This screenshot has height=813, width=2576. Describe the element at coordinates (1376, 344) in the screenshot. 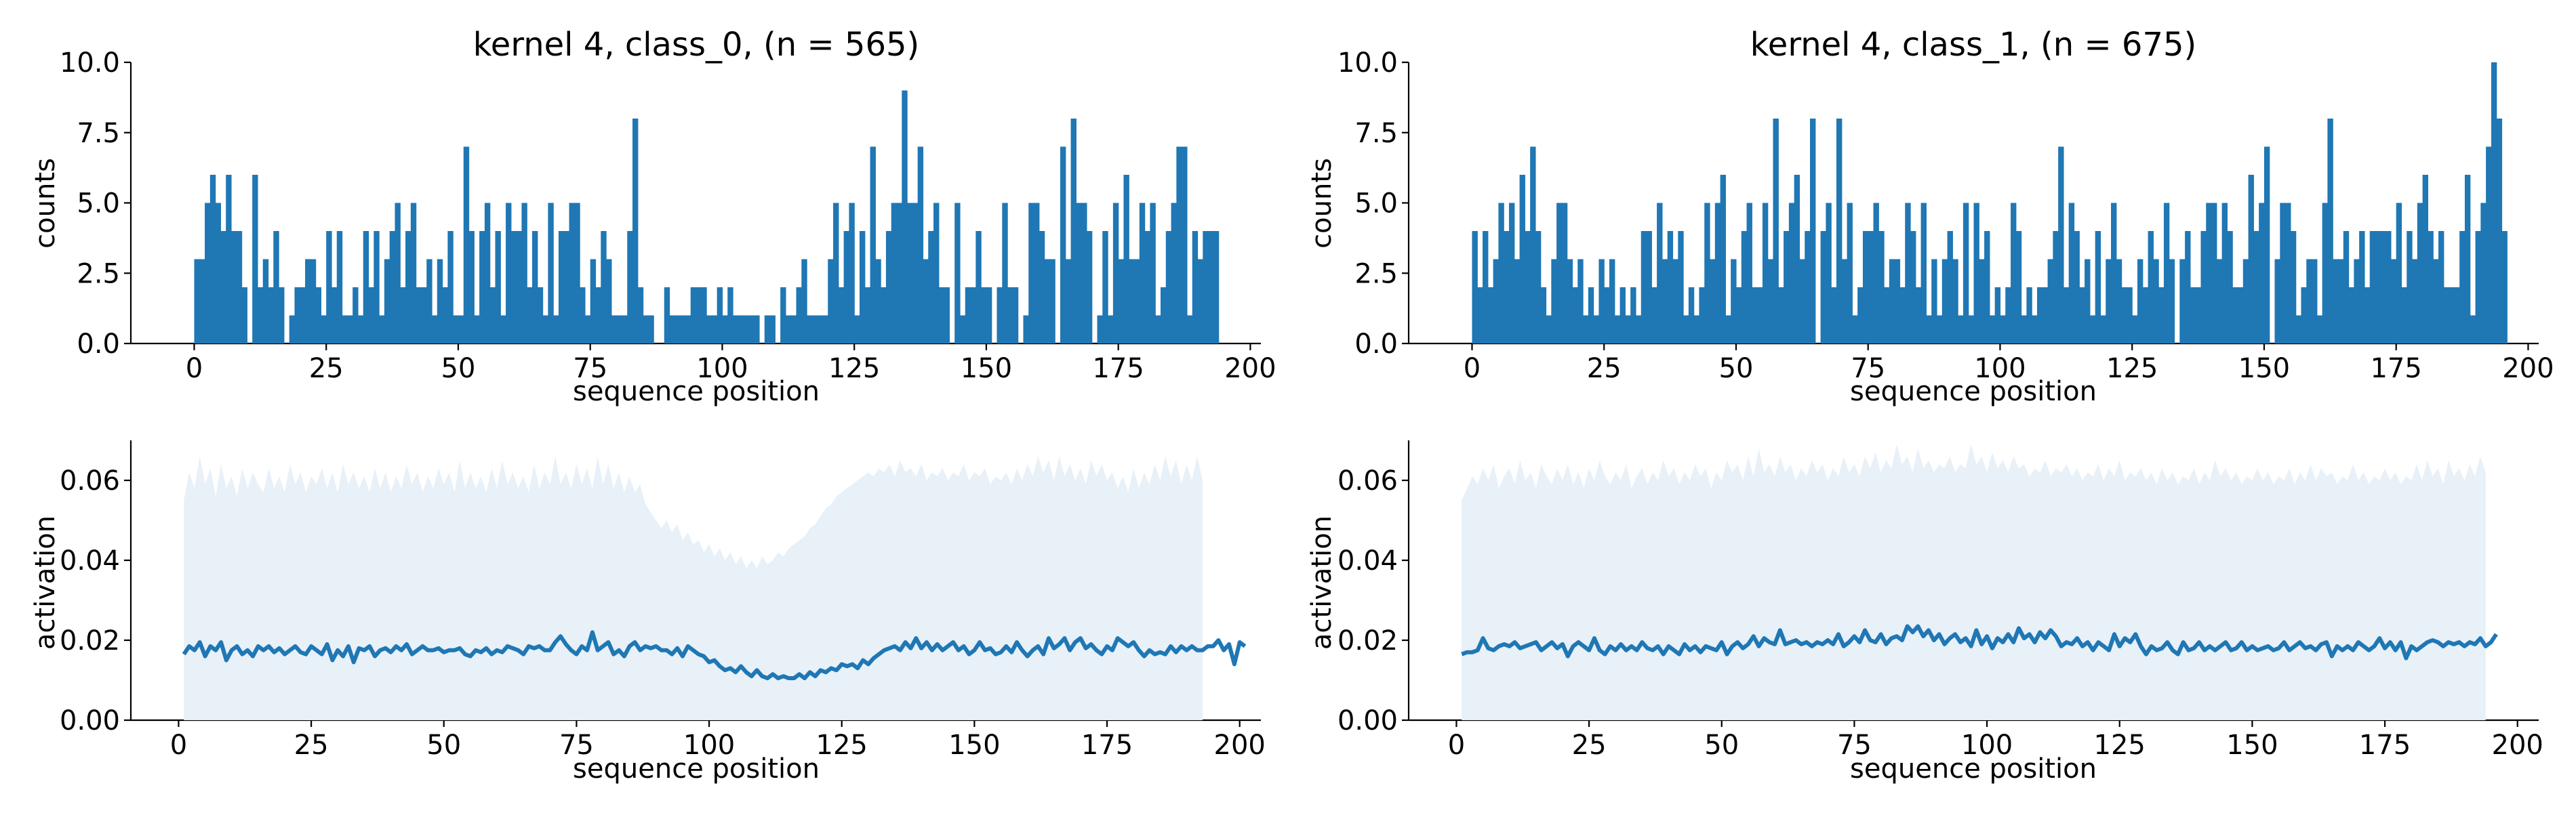

I see `counts-class1-y-tick-label: 0.0` at that location.